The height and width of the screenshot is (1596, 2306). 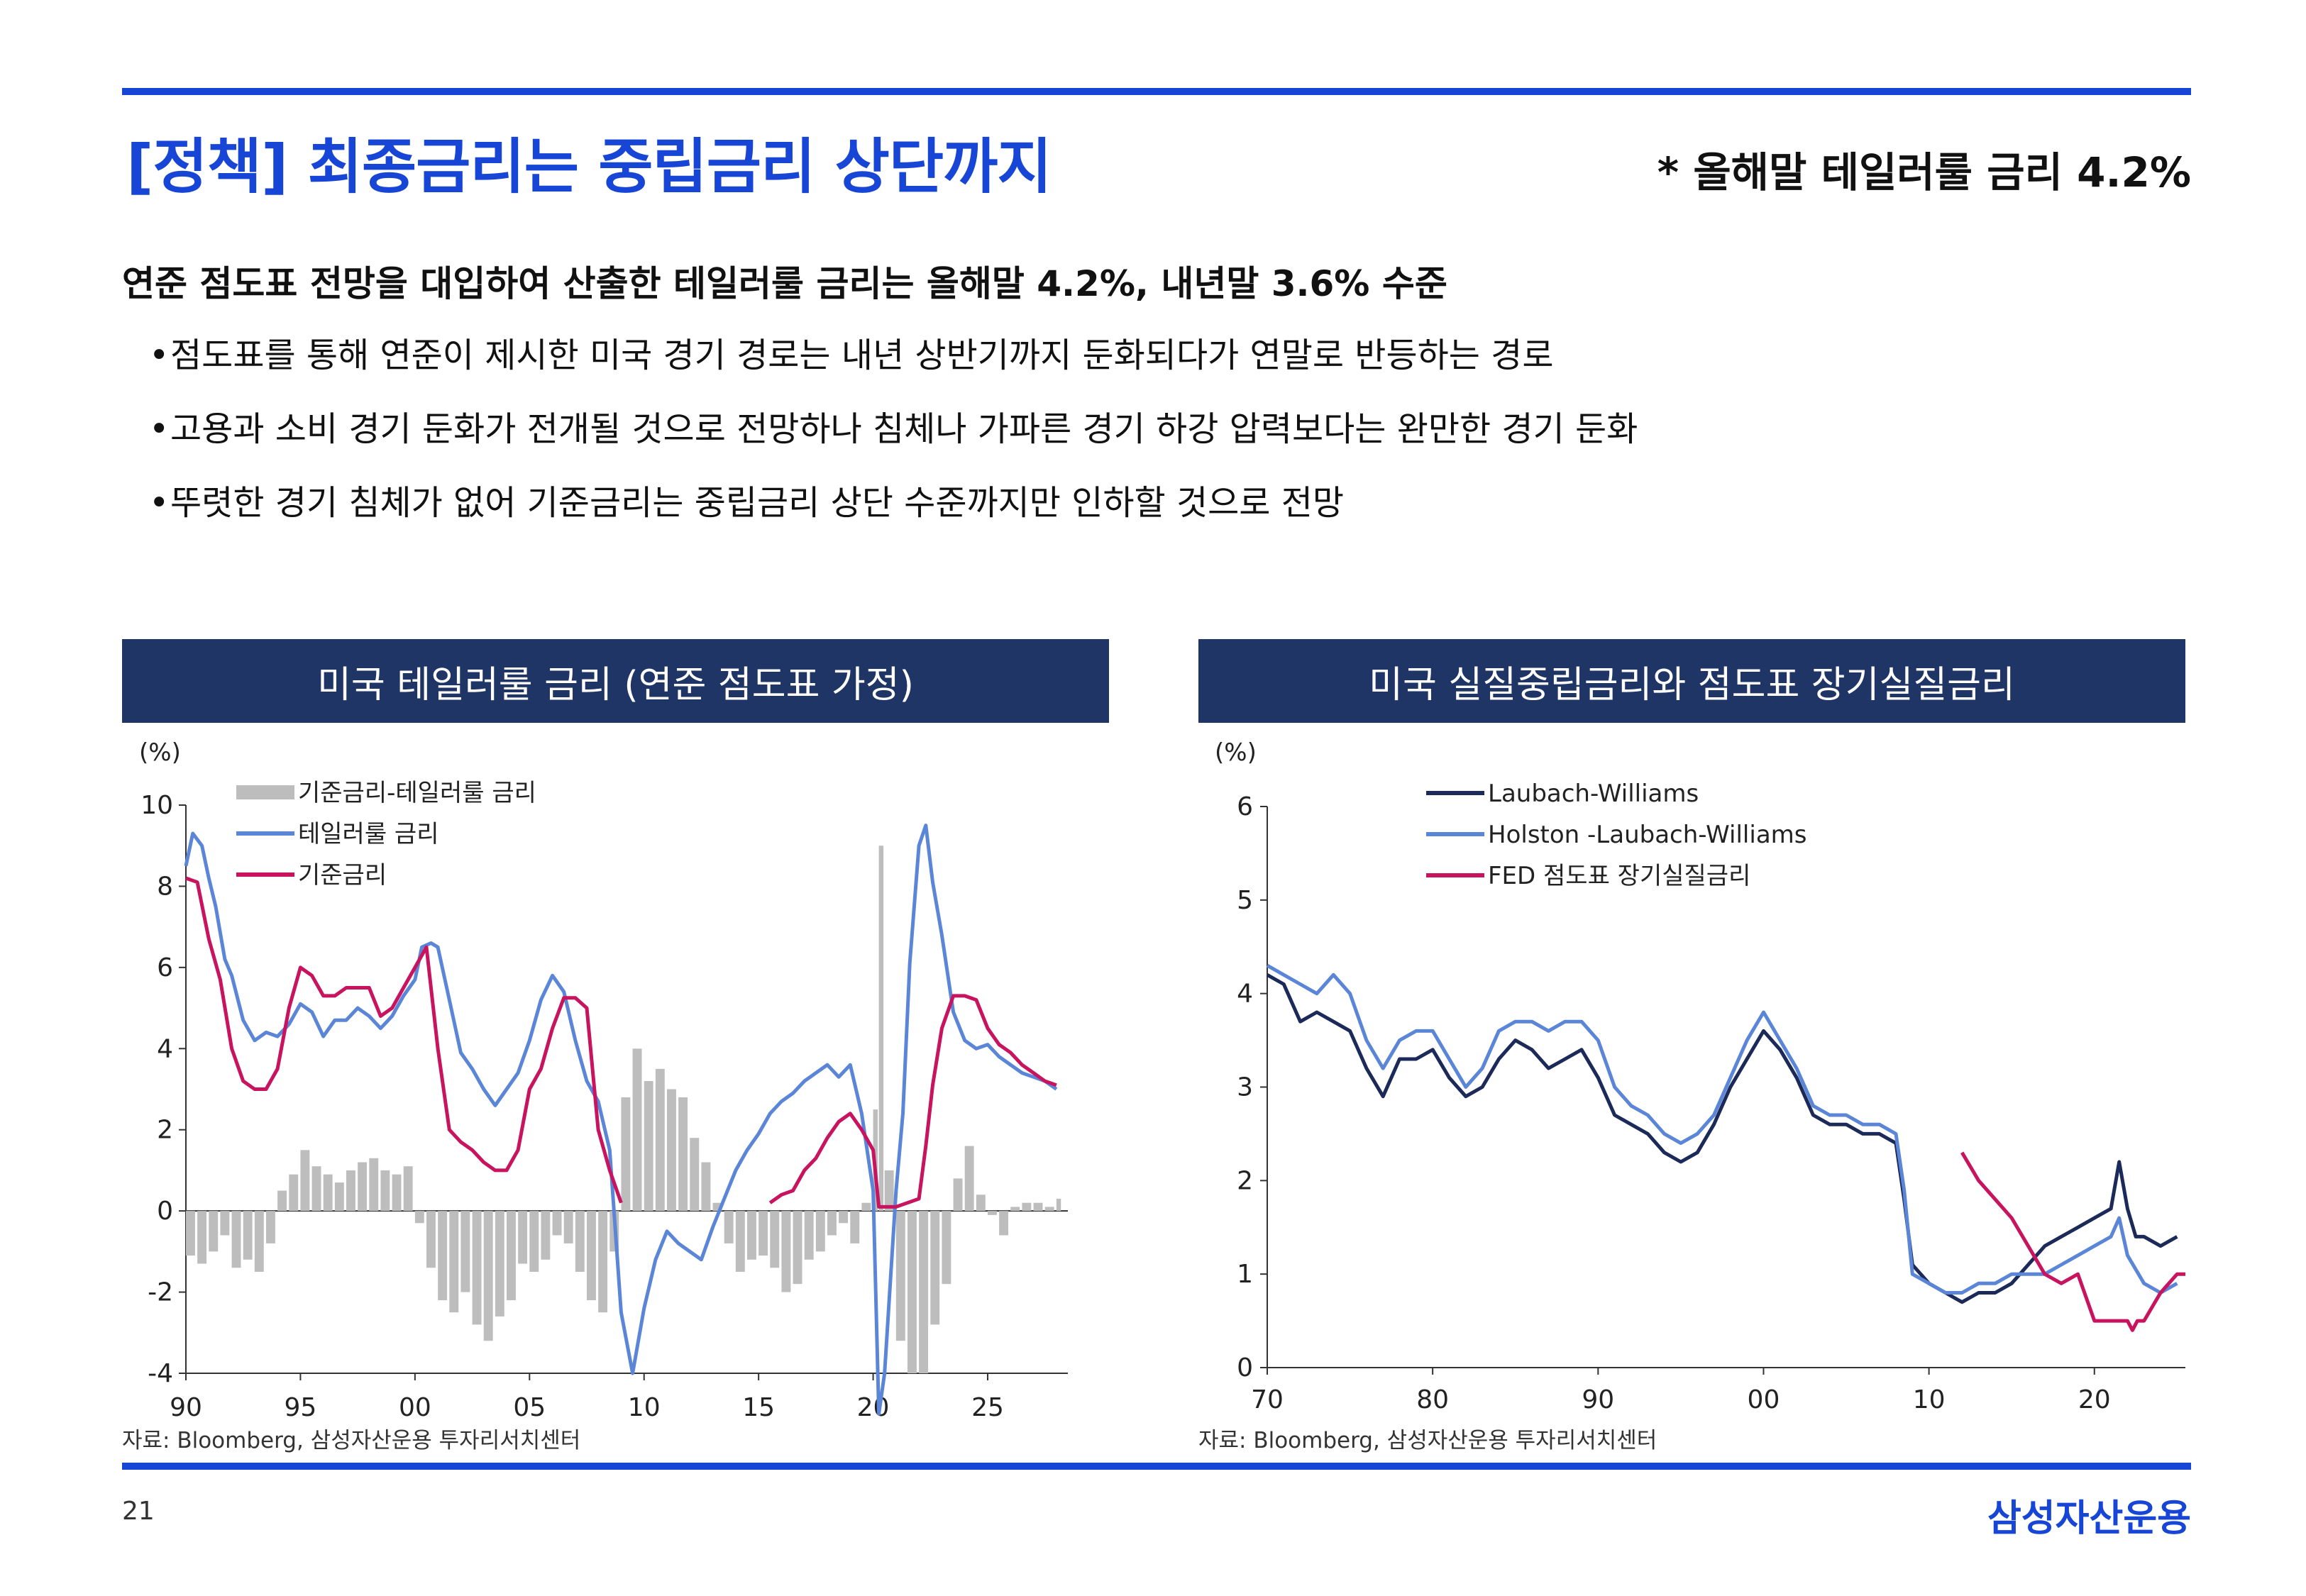 What do you see at coordinates (1432, 1400) in the screenshot?
I see `chart1-x-tick-label: 80` at bounding box center [1432, 1400].